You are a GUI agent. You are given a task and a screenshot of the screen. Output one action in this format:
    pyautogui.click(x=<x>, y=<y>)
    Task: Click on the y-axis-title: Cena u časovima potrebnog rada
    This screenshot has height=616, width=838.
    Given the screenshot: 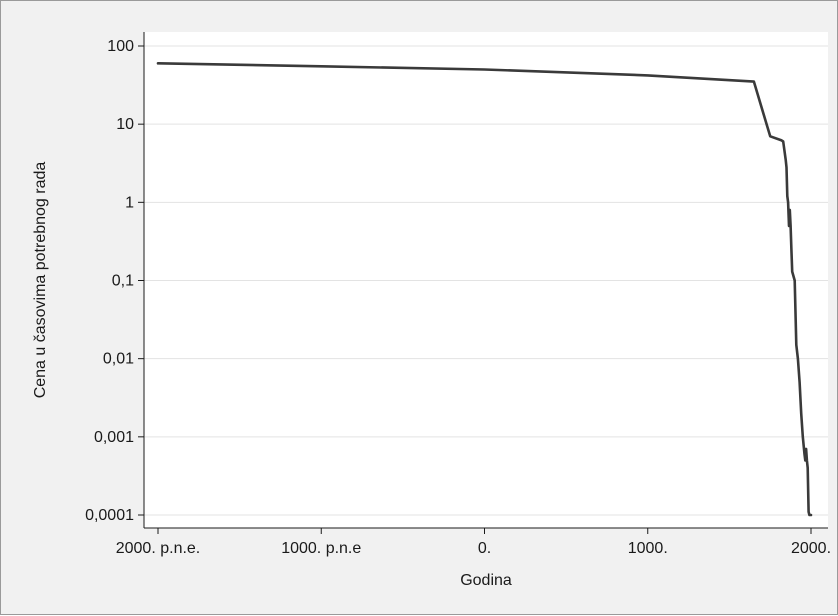 What is the action you would take?
    pyautogui.click(x=40, y=280)
    